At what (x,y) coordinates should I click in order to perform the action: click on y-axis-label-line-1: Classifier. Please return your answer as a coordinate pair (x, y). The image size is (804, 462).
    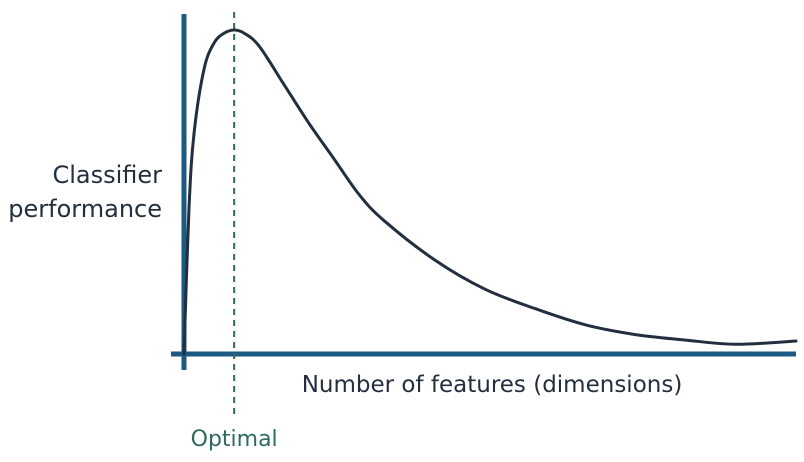
    Looking at the image, I should click on (107, 175).